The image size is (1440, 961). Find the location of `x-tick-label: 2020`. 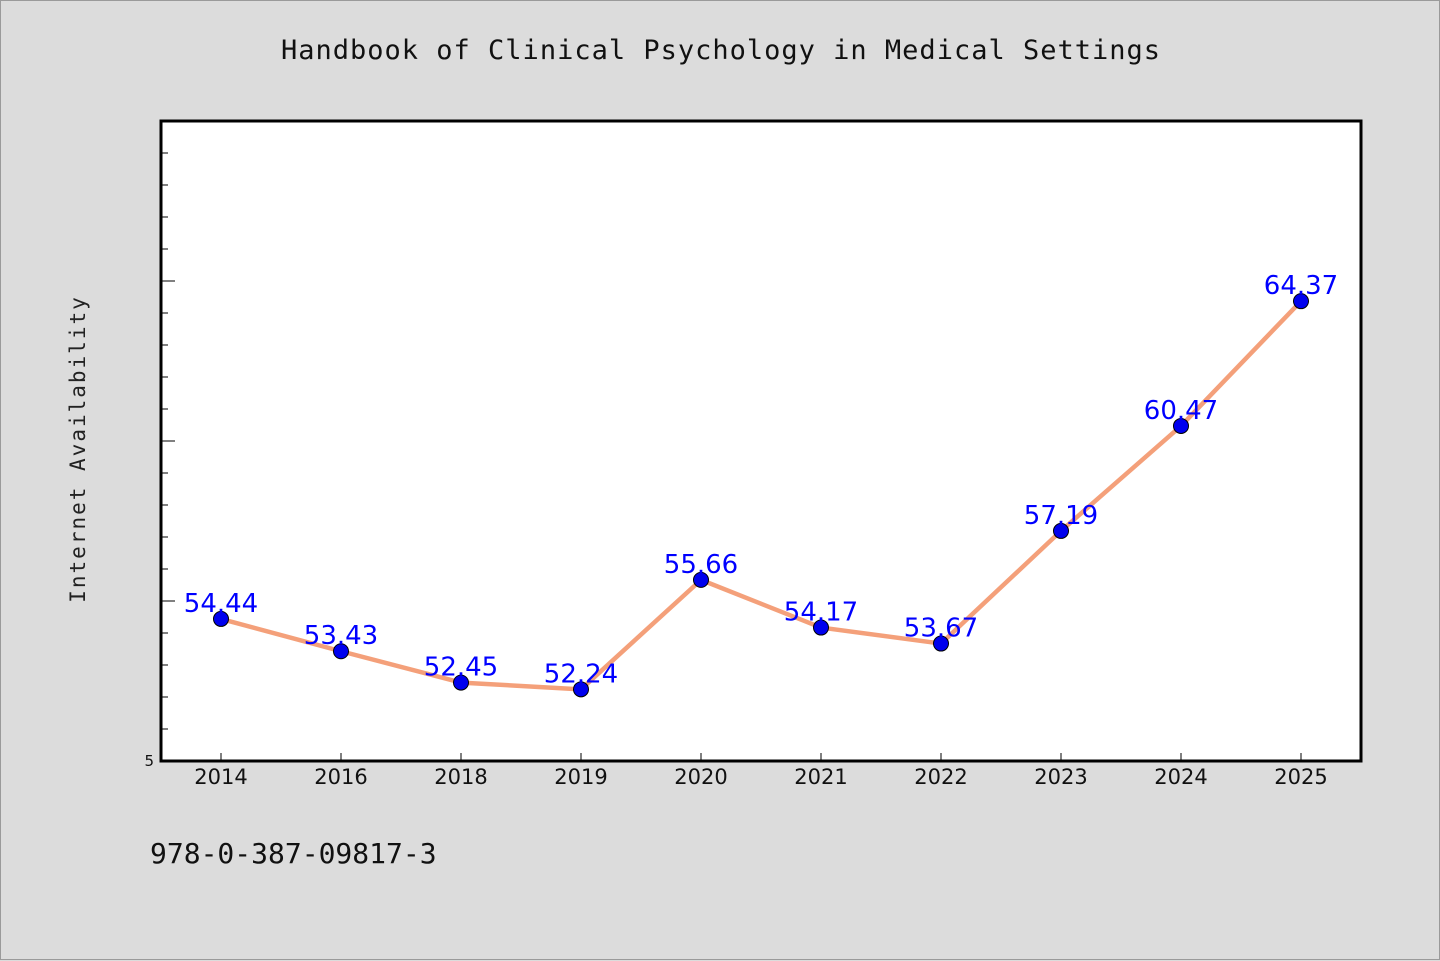

x-tick-label: 2020 is located at coordinates (700, 777).